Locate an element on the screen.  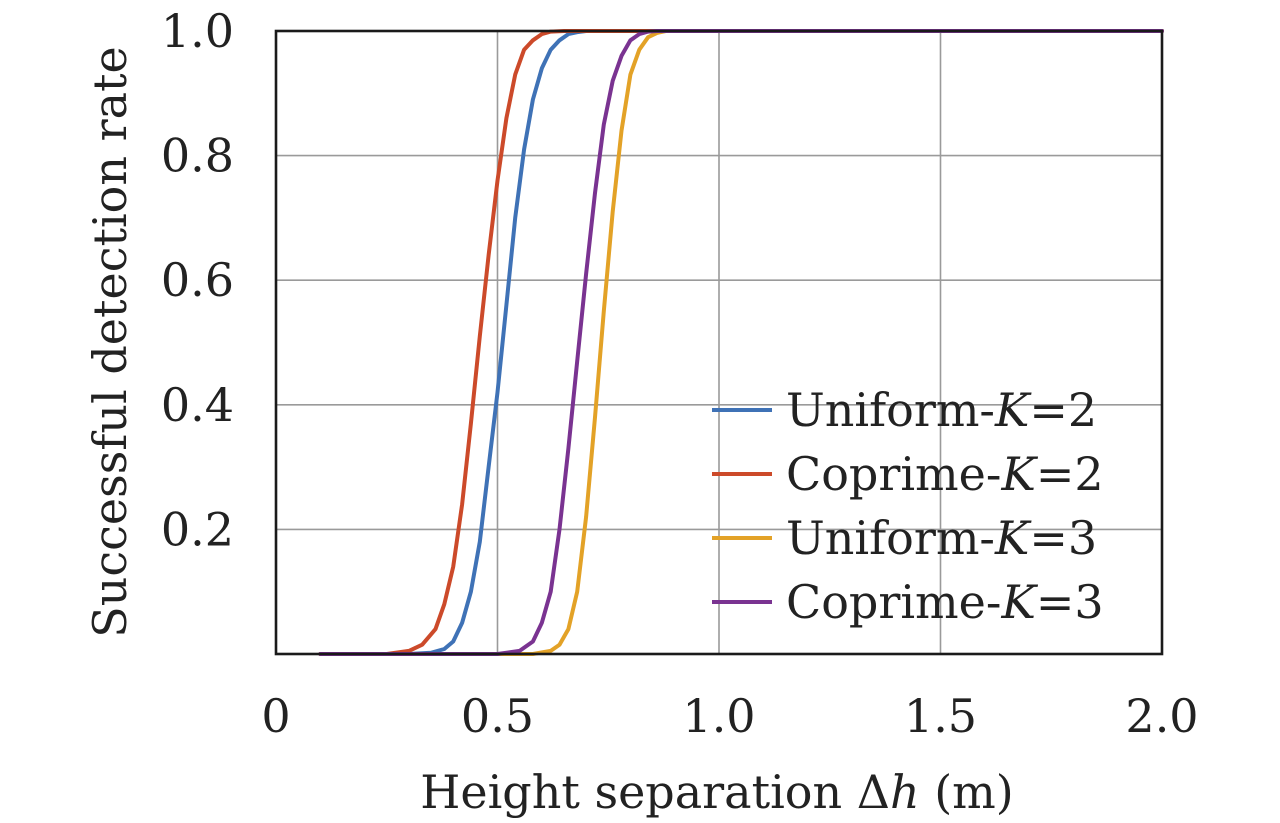
y-axis-label: Successful detection rate is located at coordinates (110, 342).